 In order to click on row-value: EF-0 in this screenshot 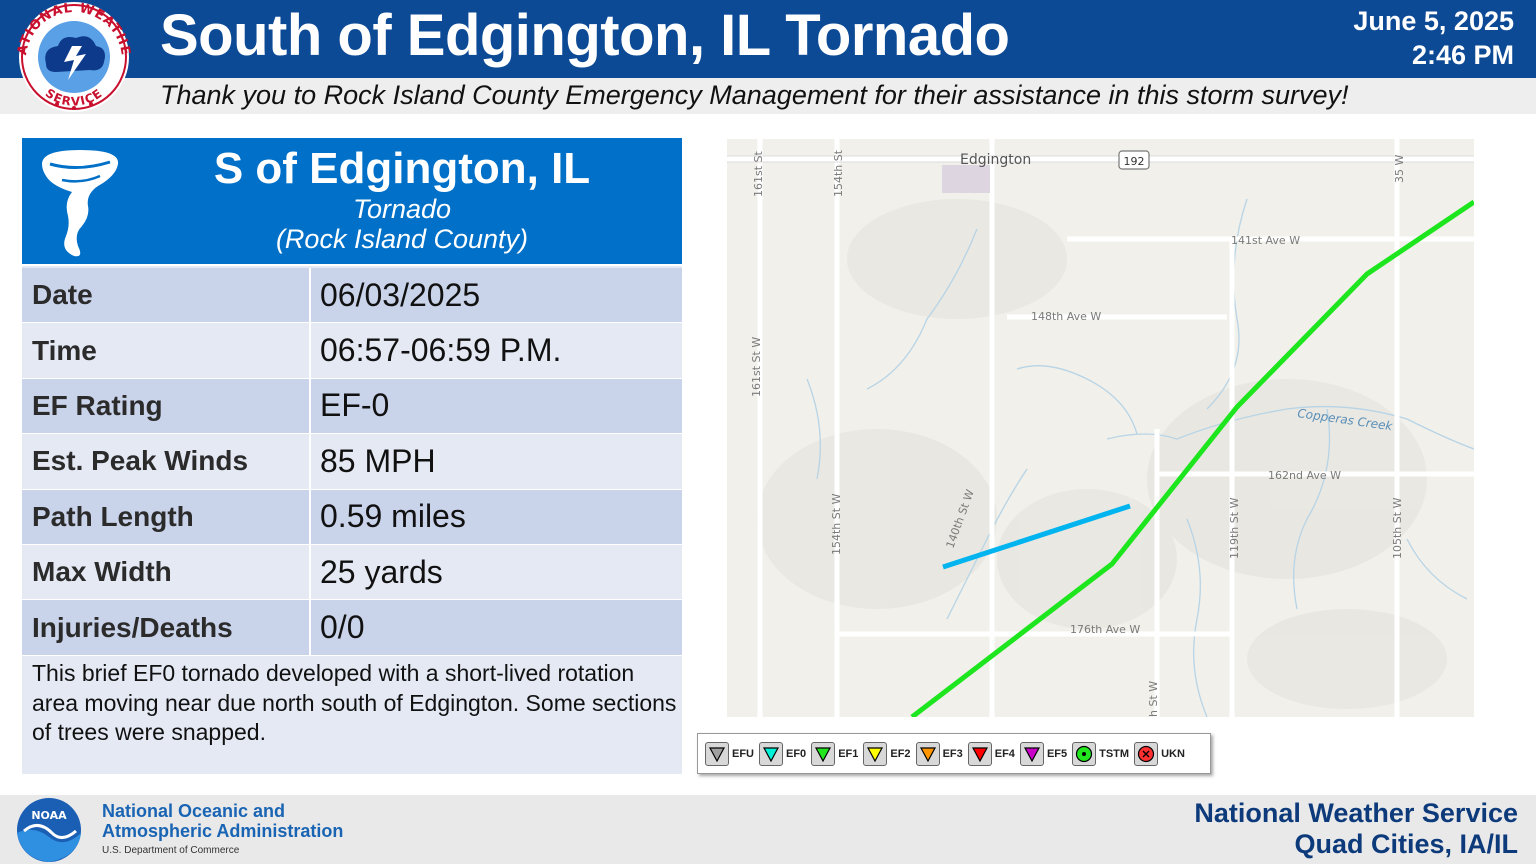, I will do `click(355, 405)`.